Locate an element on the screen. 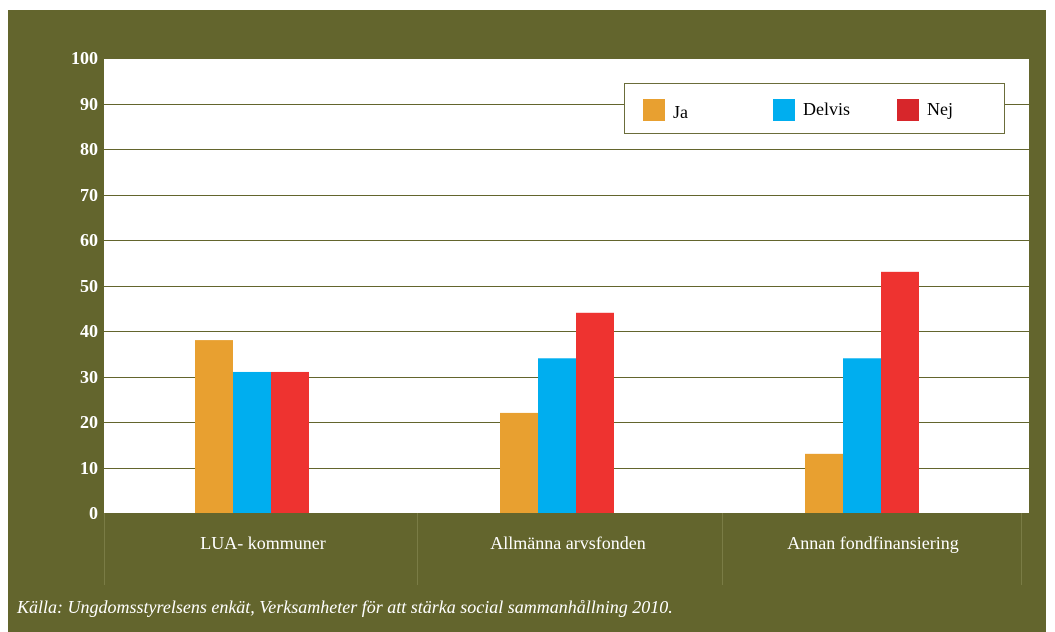 The width and height of the screenshot is (1055, 632). y-tick-label: 30 is located at coordinates (89, 376).